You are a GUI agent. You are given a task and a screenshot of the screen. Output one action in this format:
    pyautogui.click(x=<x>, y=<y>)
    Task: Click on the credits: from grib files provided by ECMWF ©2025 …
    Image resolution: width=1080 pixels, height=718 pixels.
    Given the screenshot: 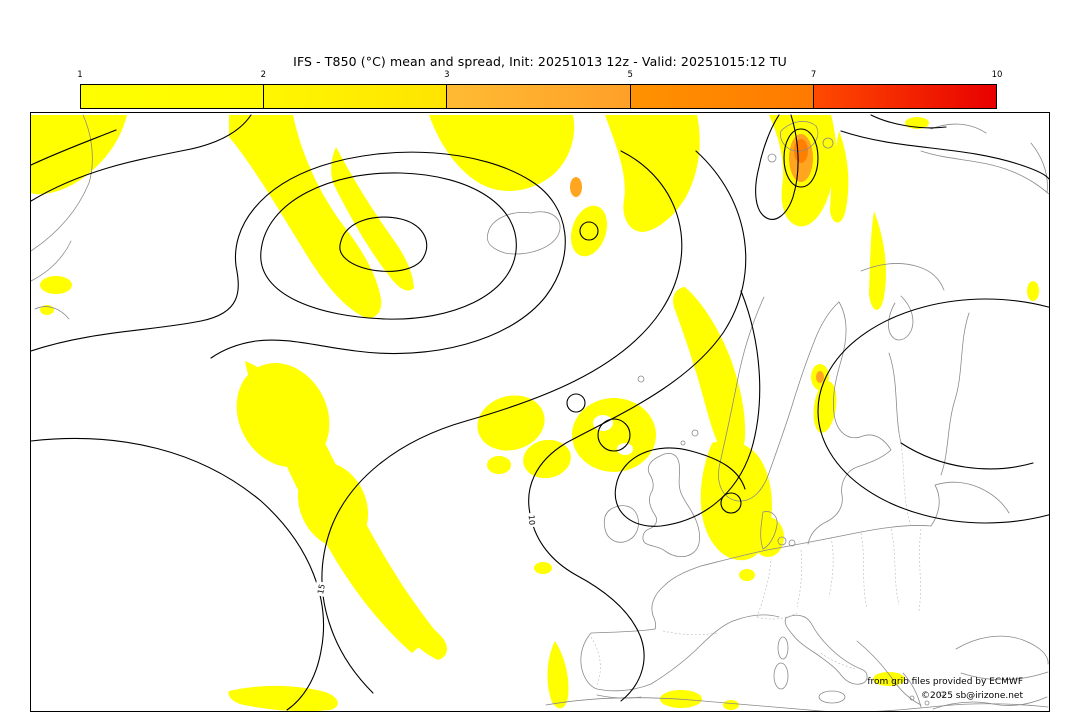 What is the action you would take?
    pyautogui.click(x=945, y=689)
    